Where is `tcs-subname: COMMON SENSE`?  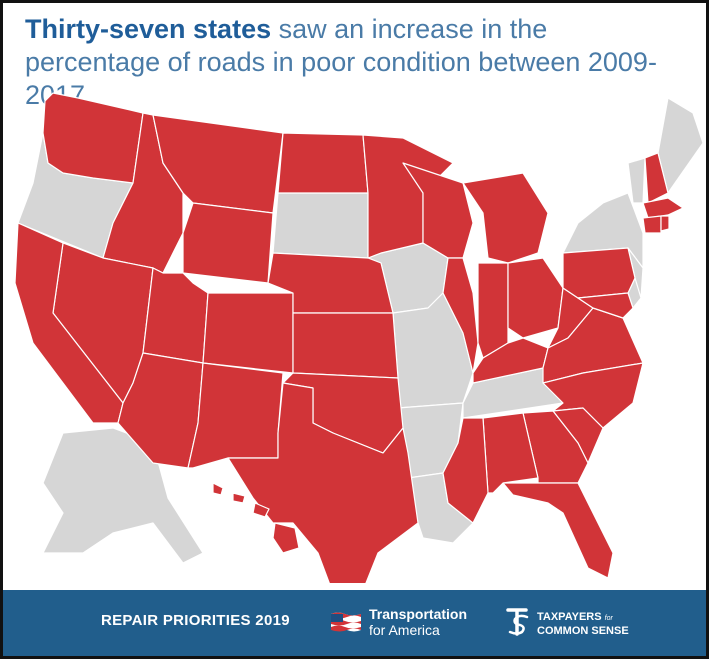
tcs-subname: COMMON SENSE is located at coordinates (583, 631).